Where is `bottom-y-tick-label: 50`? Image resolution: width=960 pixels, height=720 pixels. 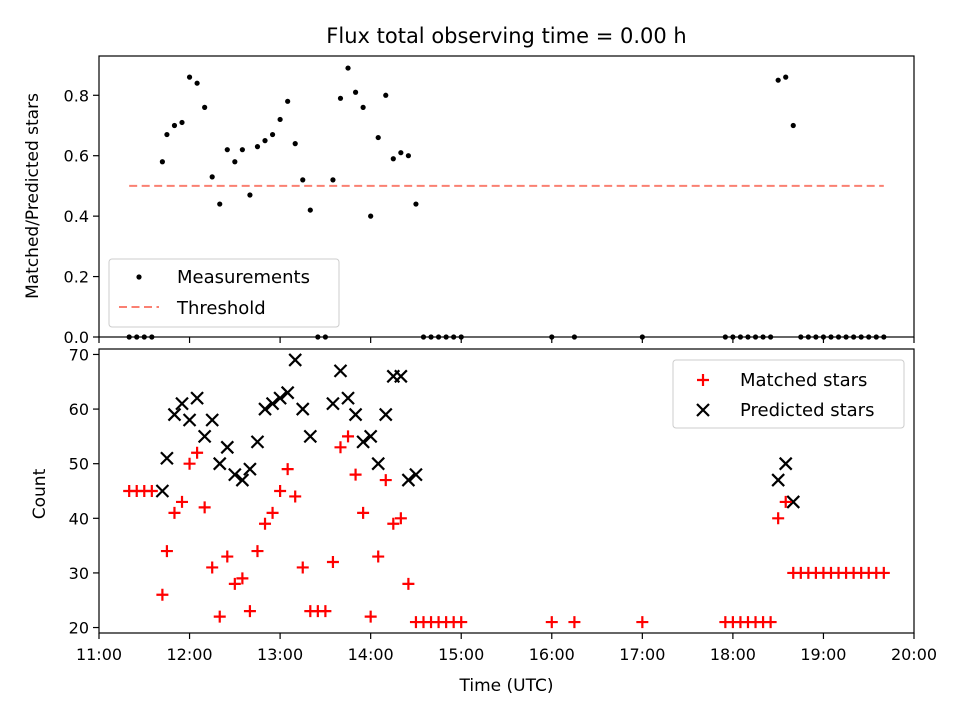
bottom-y-tick-label: 50 is located at coordinates (79, 464).